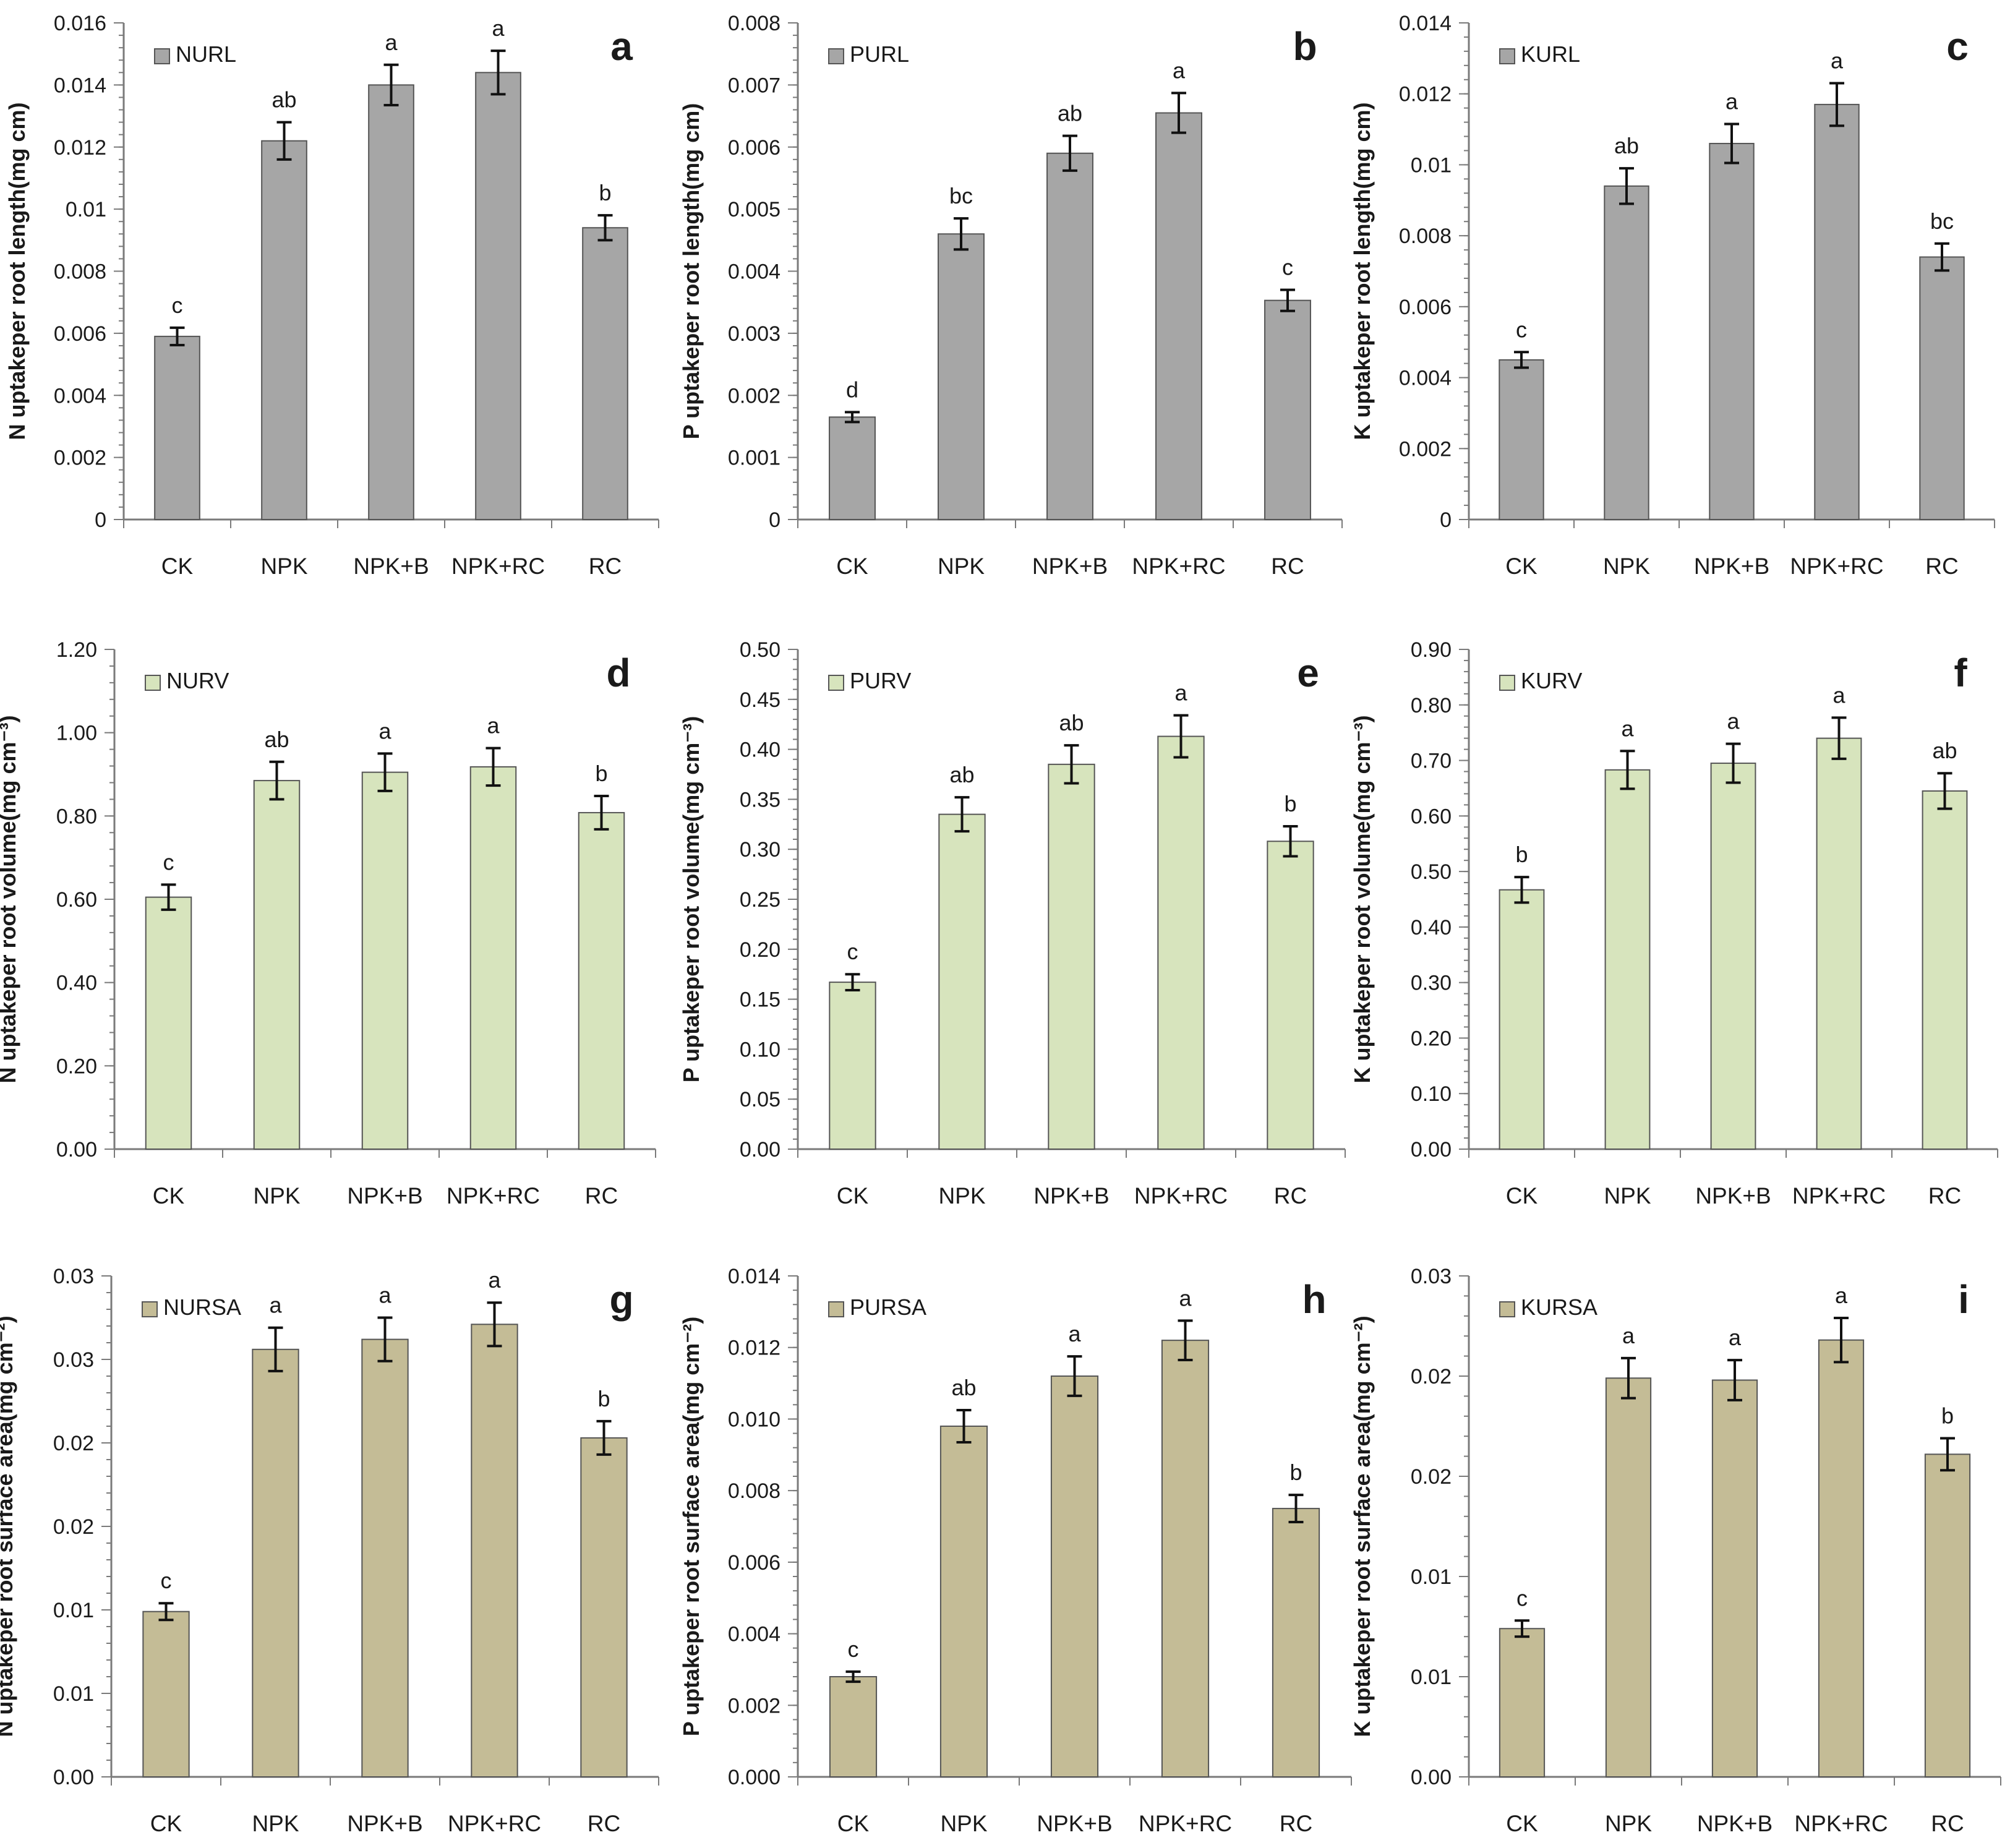 The image size is (2010, 1848). What do you see at coordinates (852, 390) in the screenshot?
I see `significance-label: d` at bounding box center [852, 390].